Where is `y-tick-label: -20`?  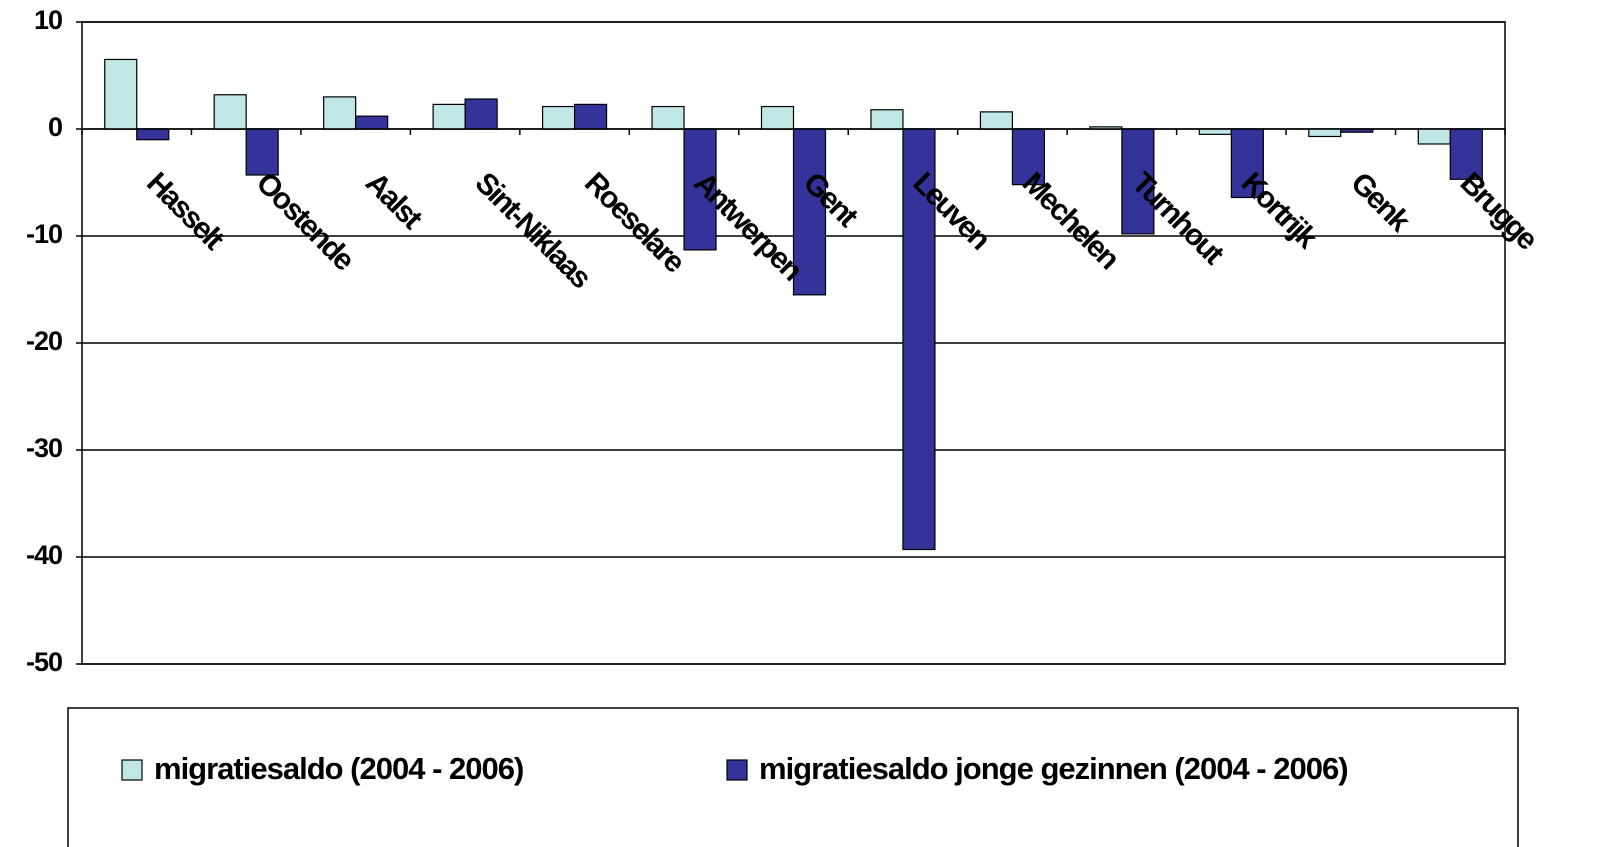
y-tick-label: -20 is located at coordinates (44, 341).